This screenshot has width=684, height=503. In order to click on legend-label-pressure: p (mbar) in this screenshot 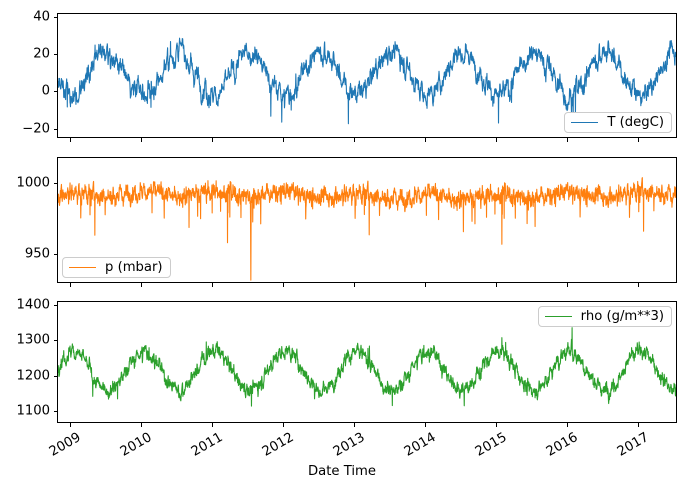, I will do `click(134, 267)`.